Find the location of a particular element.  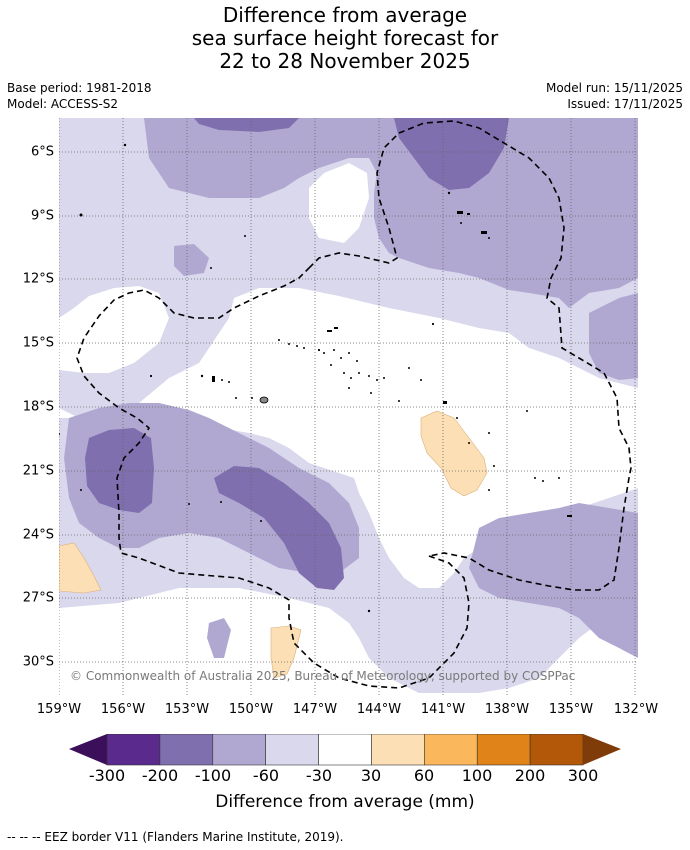

colorbar-segments is located at coordinates (345, 750).